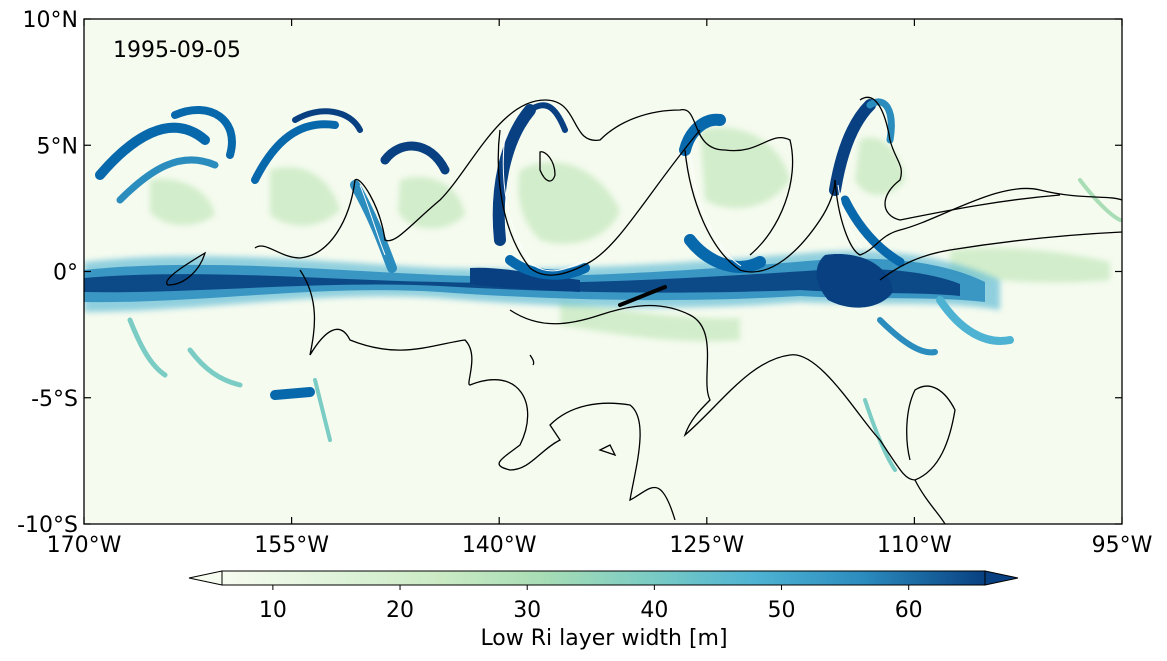 Image resolution: width=1167 pixels, height=661 pixels. Describe the element at coordinates (591, 604) in the screenshot. I see `colorbar-ticks: 10 20 30 40 50 60` at that location.